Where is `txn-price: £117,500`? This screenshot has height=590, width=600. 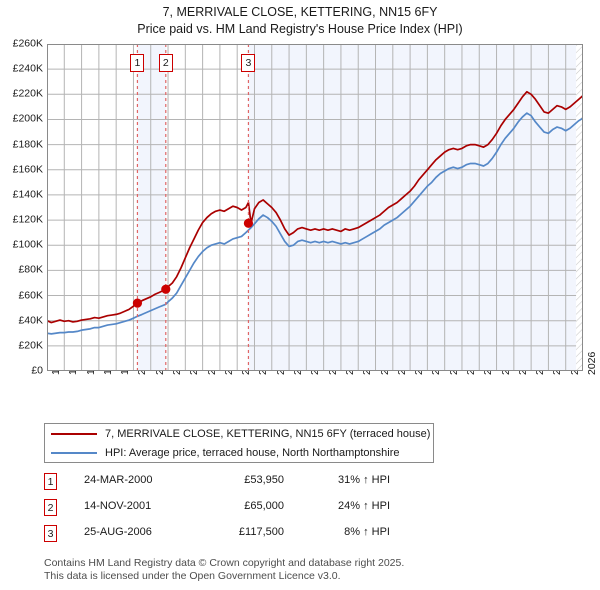 txn-price: £117,500 is located at coordinates (261, 532).